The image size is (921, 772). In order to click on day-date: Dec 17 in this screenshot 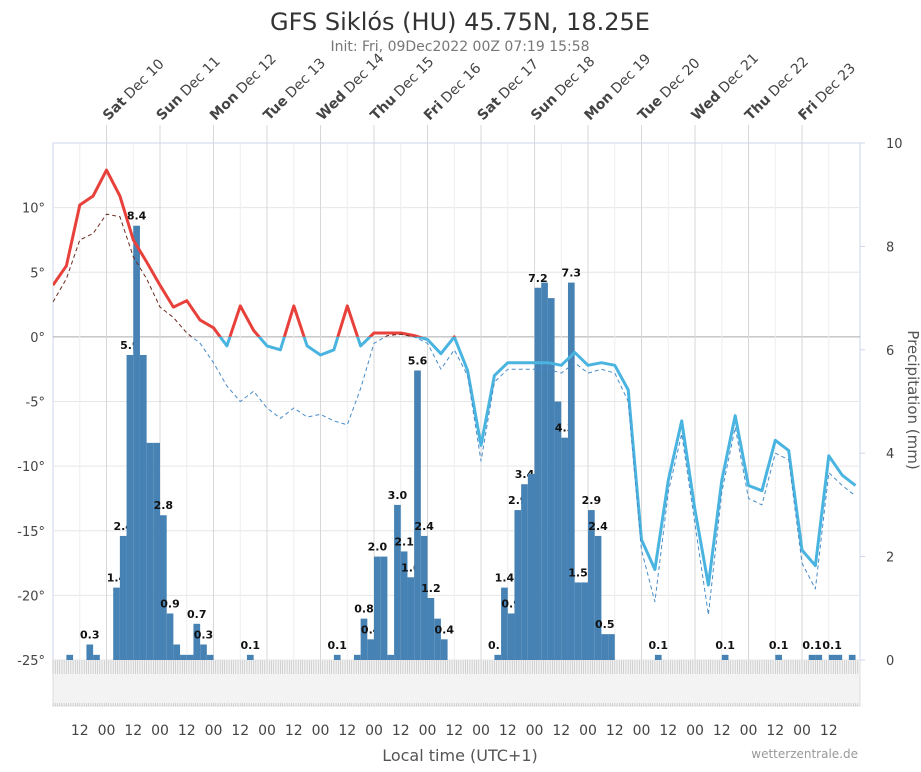, I will do `click(519, 79)`.